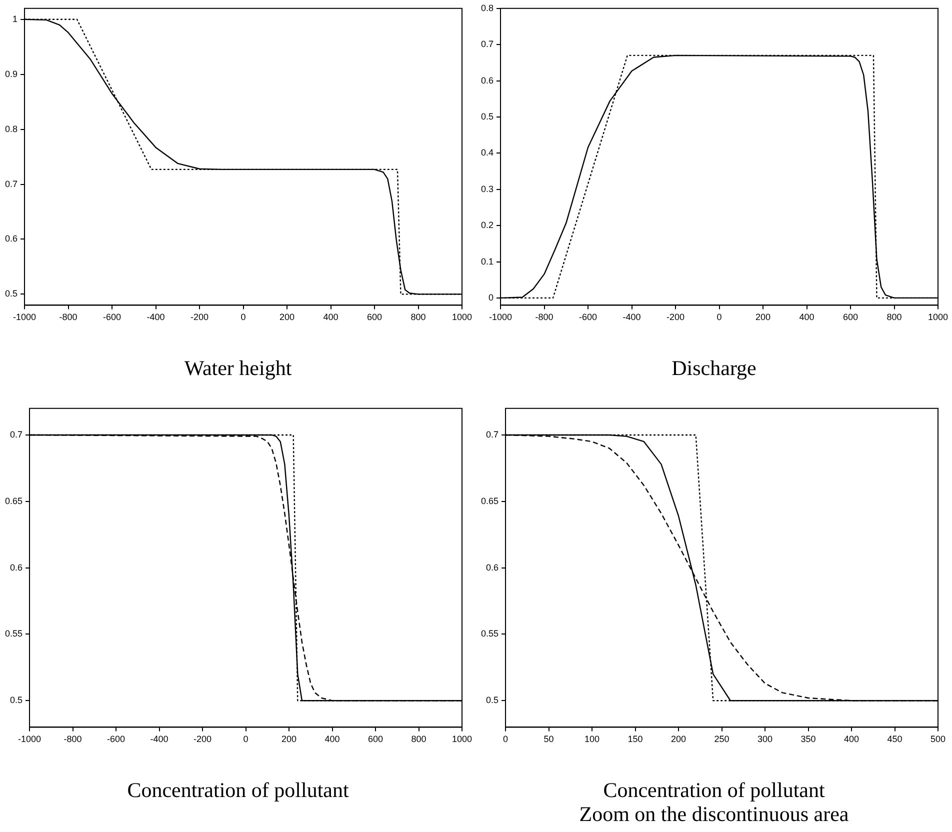  Describe the element at coordinates (487, 189) in the screenshot. I see `y-tick-label: 0.3` at that location.